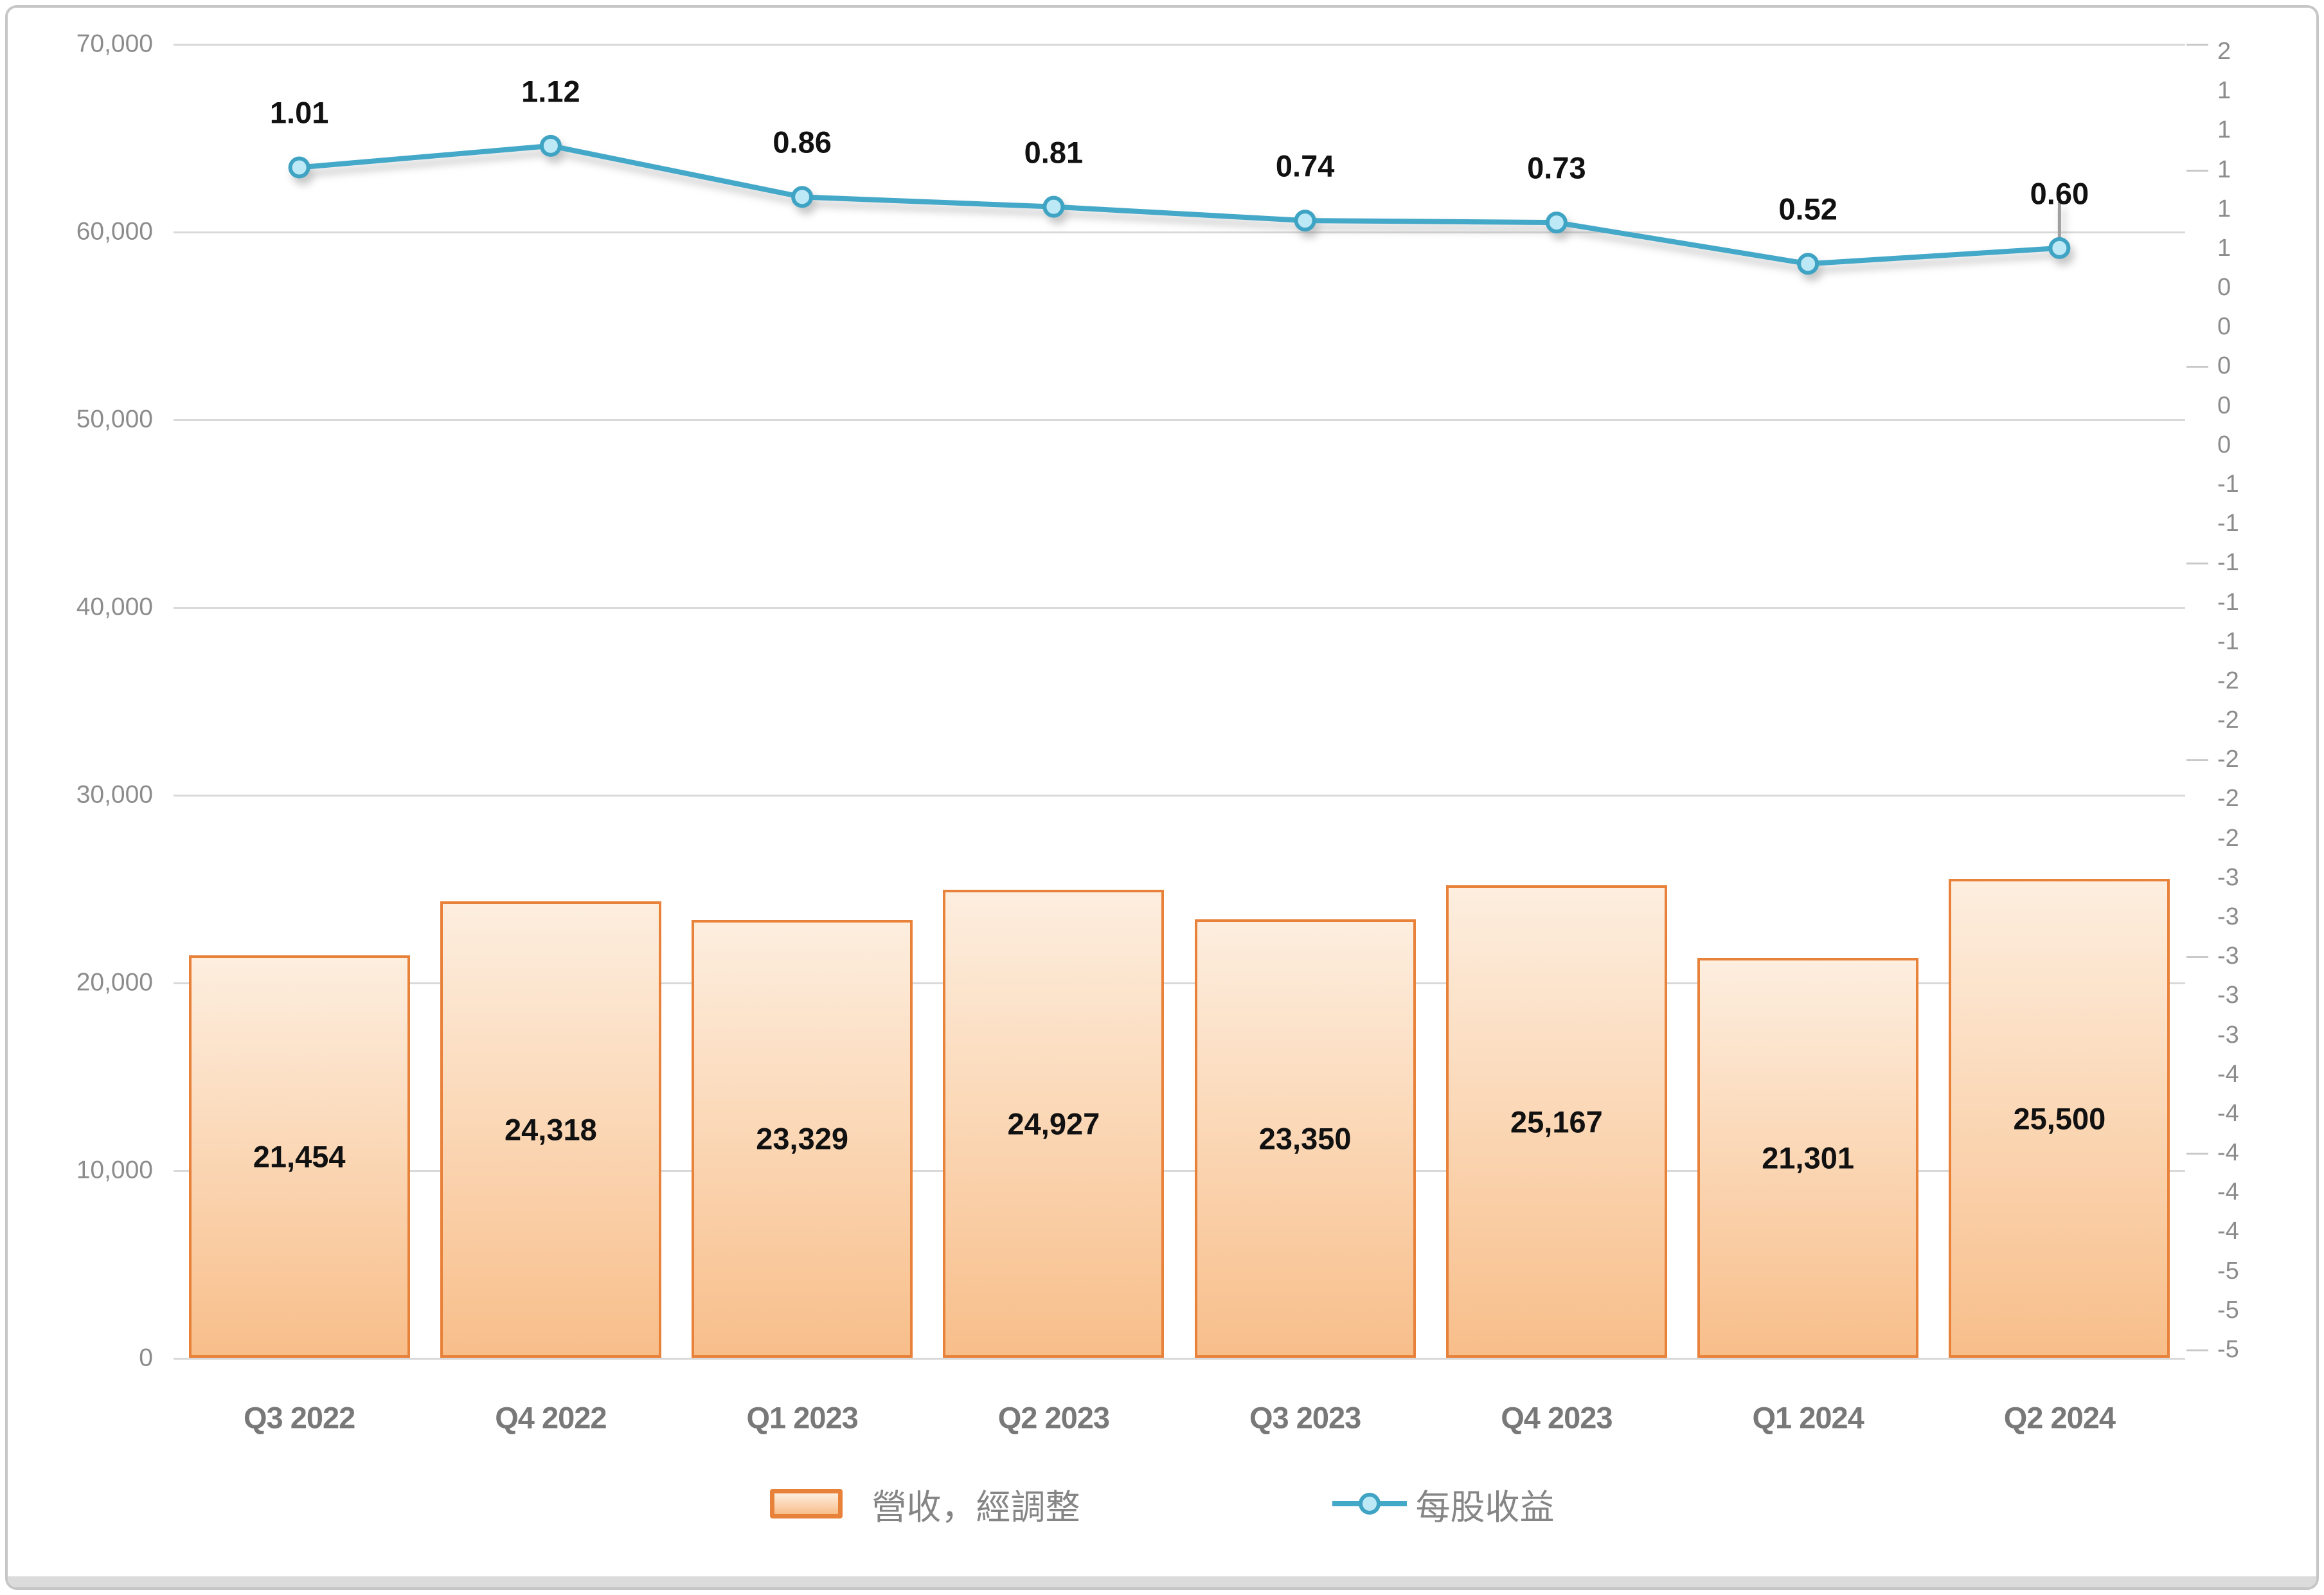 This screenshot has height=1595, width=2324. I want to click on eps-value-label: 0.74, so click(1305, 166).